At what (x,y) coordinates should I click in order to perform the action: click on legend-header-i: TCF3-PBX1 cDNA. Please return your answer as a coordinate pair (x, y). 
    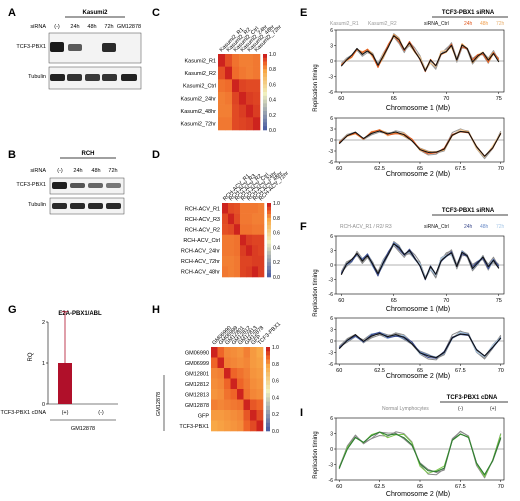
    Looking at the image, I should click on (472, 398).